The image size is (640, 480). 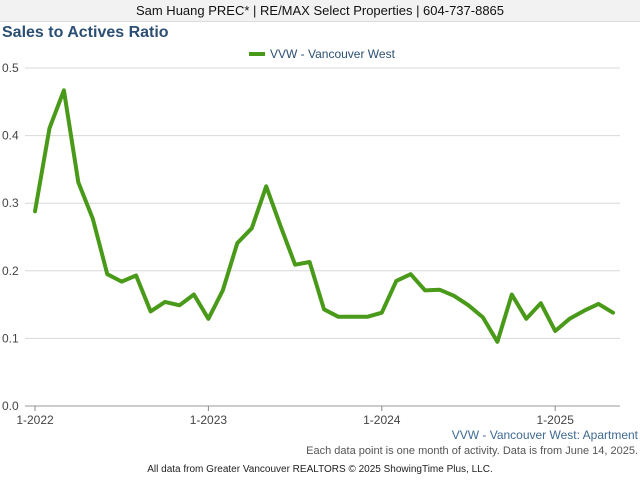 I want to click on y-tick-label: 0.0, so click(x=10, y=406).